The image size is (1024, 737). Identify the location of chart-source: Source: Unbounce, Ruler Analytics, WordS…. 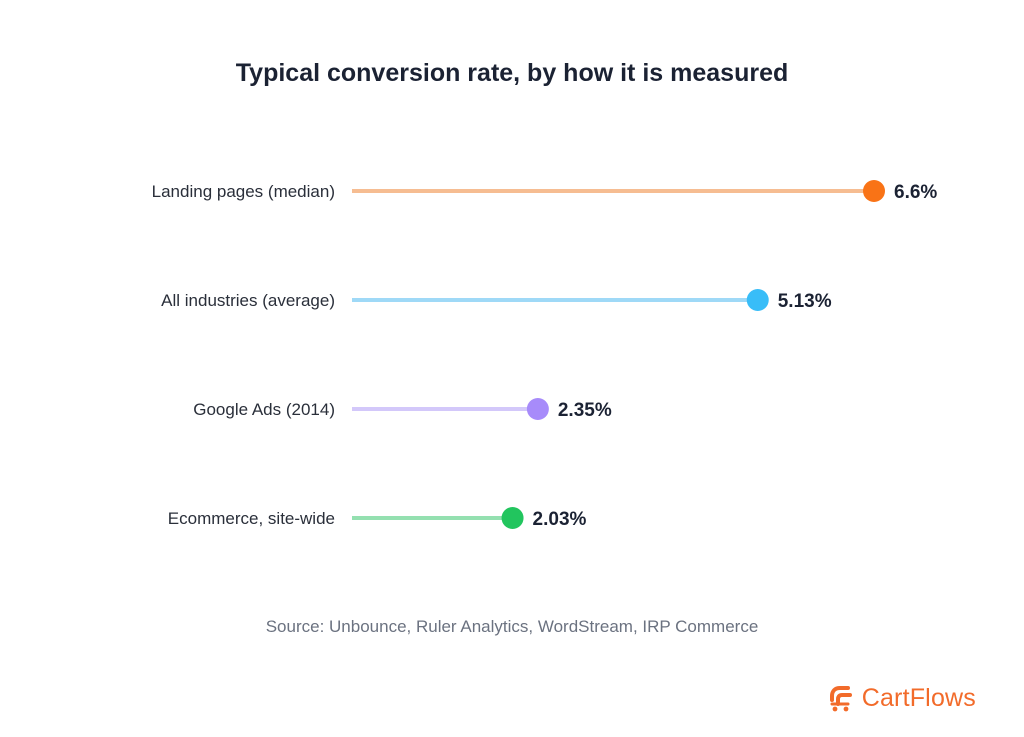
(512, 626).